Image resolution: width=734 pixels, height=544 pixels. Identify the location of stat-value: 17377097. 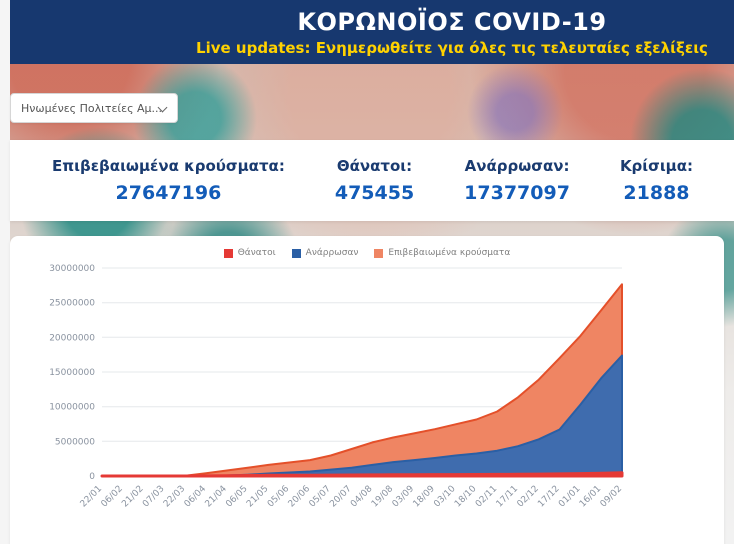
(517, 193).